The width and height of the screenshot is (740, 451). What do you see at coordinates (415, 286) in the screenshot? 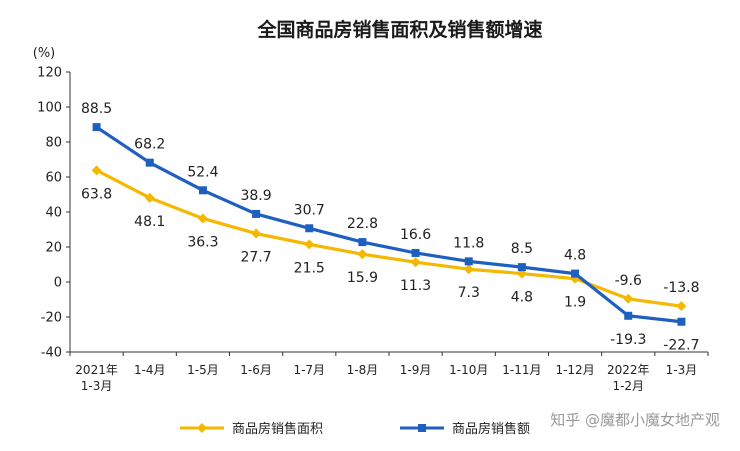
I see `data-label: 11.3` at bounding box center [415, 286].